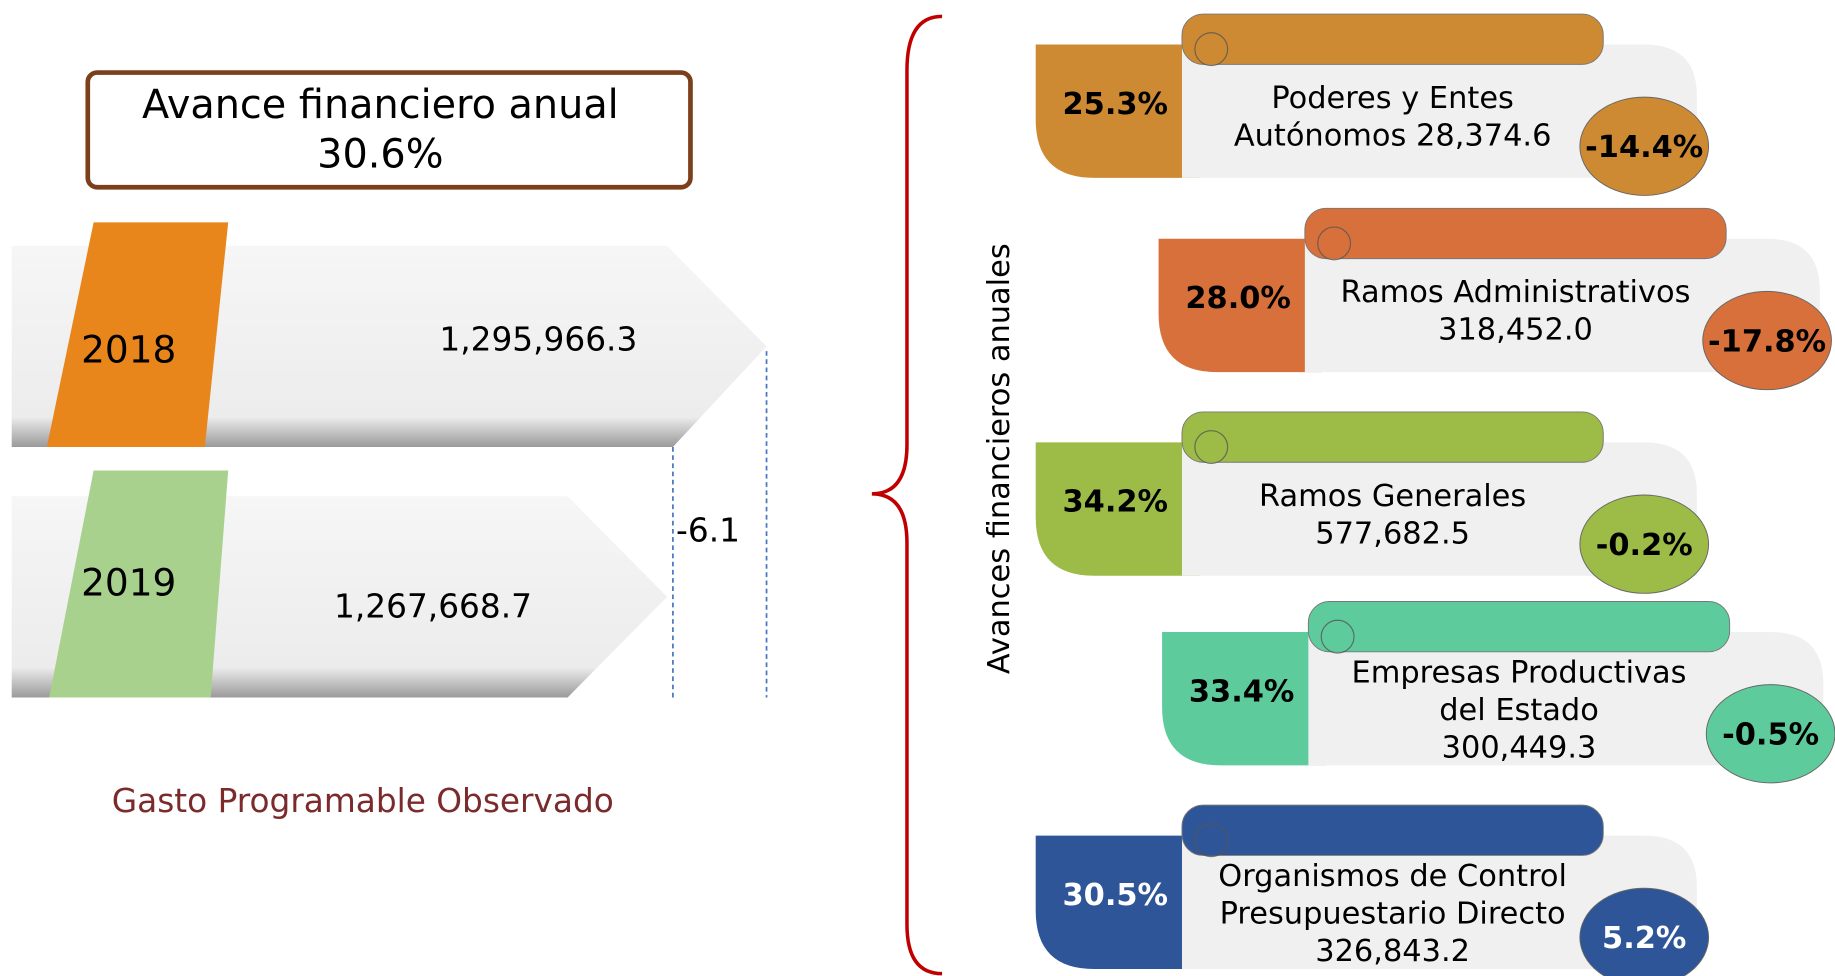  I want to click on item-change: -0.2%, so click(1644, 545).